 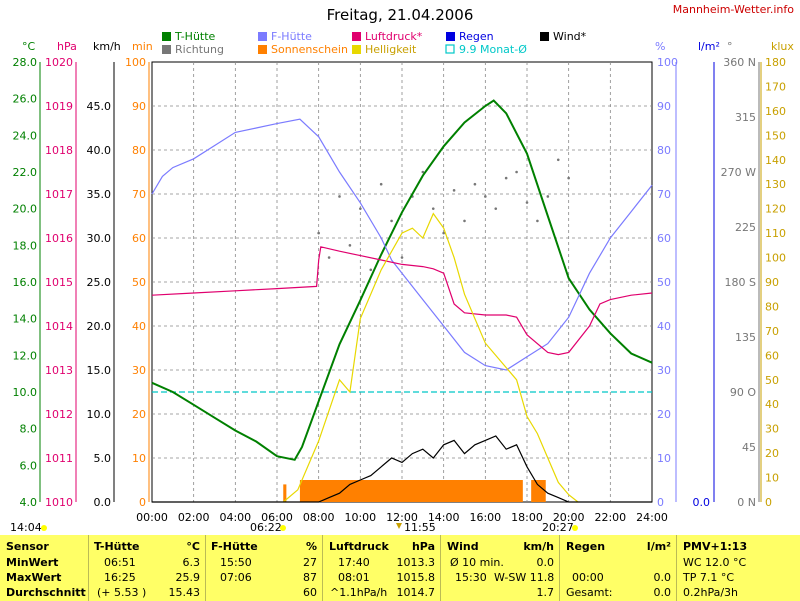 What do you see at coordinates (569, 517) in the screenshot?
I see `x-axis-tick: 20:00` at bounding box center [569, 517].